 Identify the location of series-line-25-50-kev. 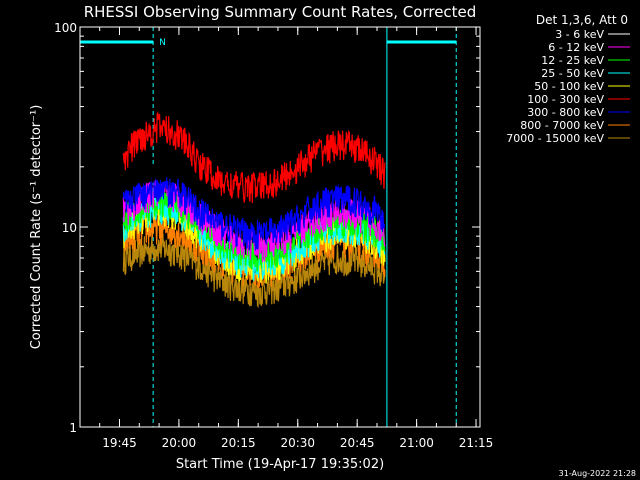
(254, 238).